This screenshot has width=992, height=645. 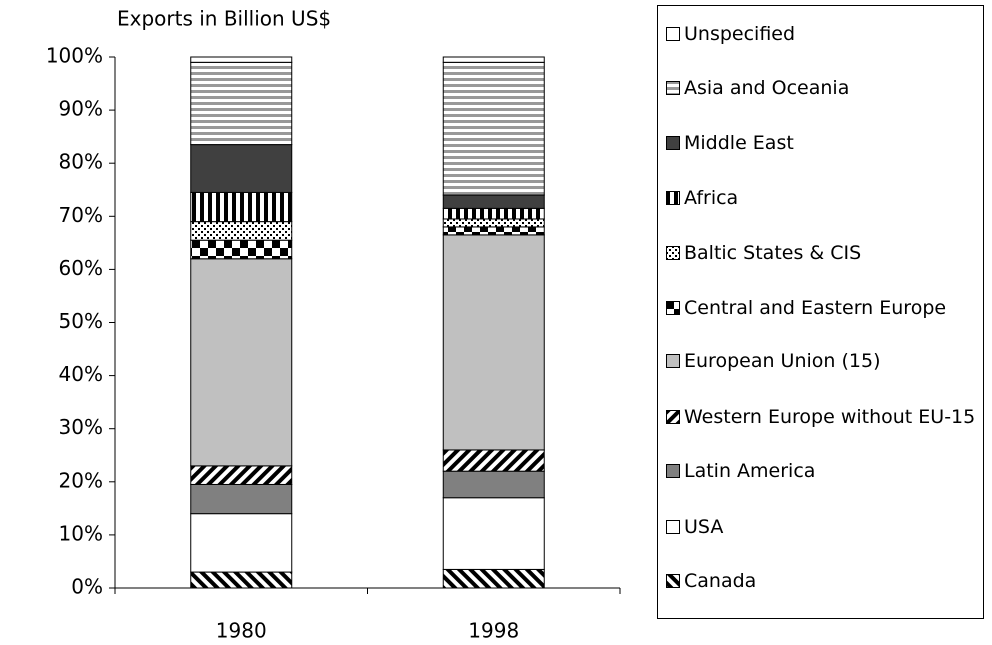 I want to click on legend-label: Latin America, so click(x=750, y=471).